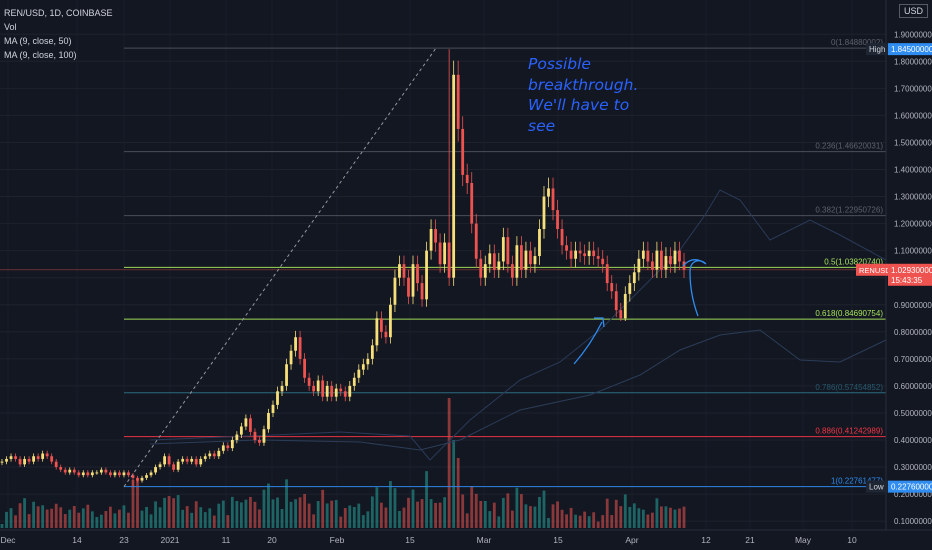 Image resolution: width=932 pixels, height=550 pixels. Describe the element at coordinates (913, 11) in the screenshot. I see `currency-button: USD` at that location.